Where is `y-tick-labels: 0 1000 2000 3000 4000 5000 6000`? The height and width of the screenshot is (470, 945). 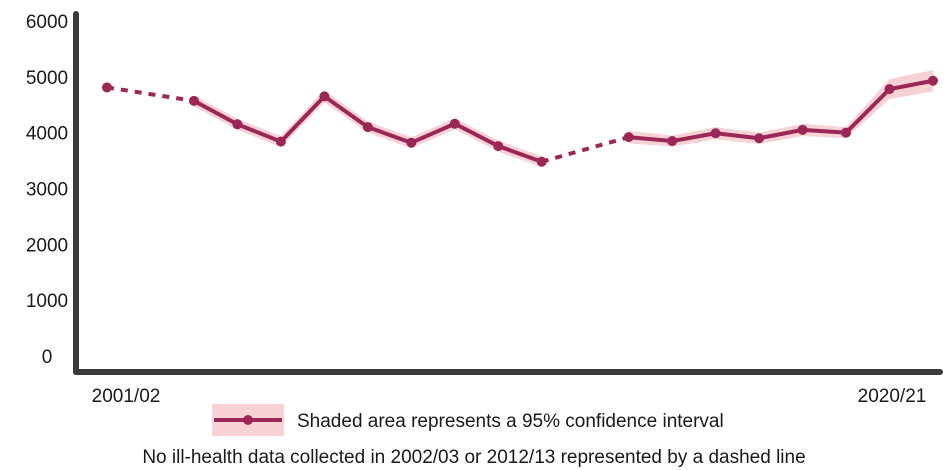
y-tick-labels: 0 1000 2000 3000 4000 5000 6000 is located at coordinates (47, 190).